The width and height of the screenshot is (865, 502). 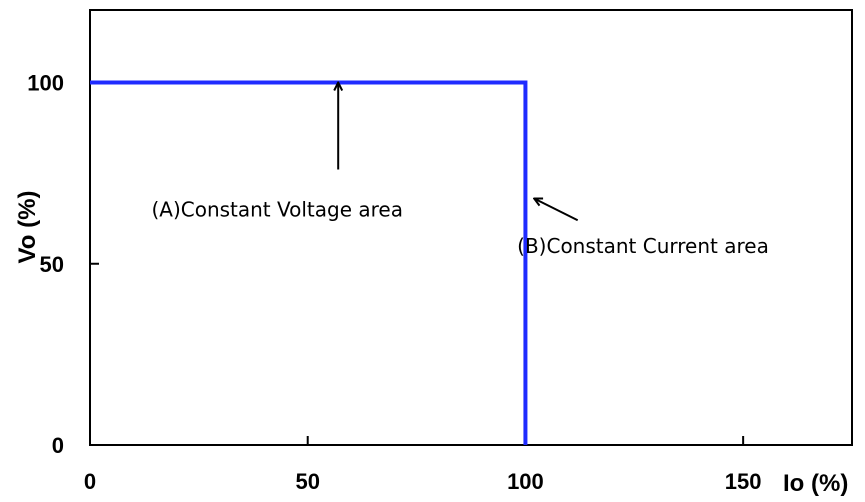 What do you see at coordinates (277, 210) in the screenshot?
I see `annotation-label: (A)Constant Voltage area` at bounding box center [277, 210].